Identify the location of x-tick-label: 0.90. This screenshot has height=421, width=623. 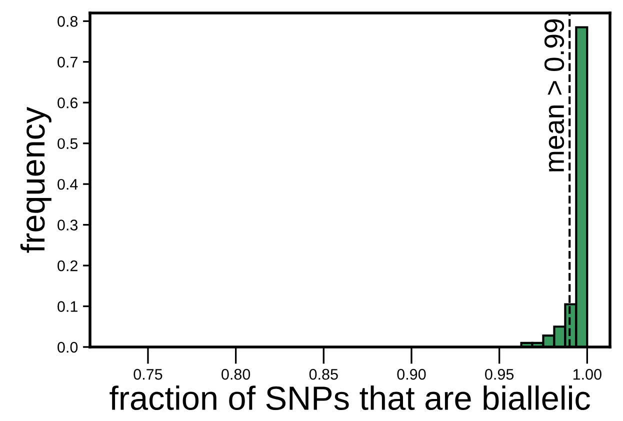
(411, 374).